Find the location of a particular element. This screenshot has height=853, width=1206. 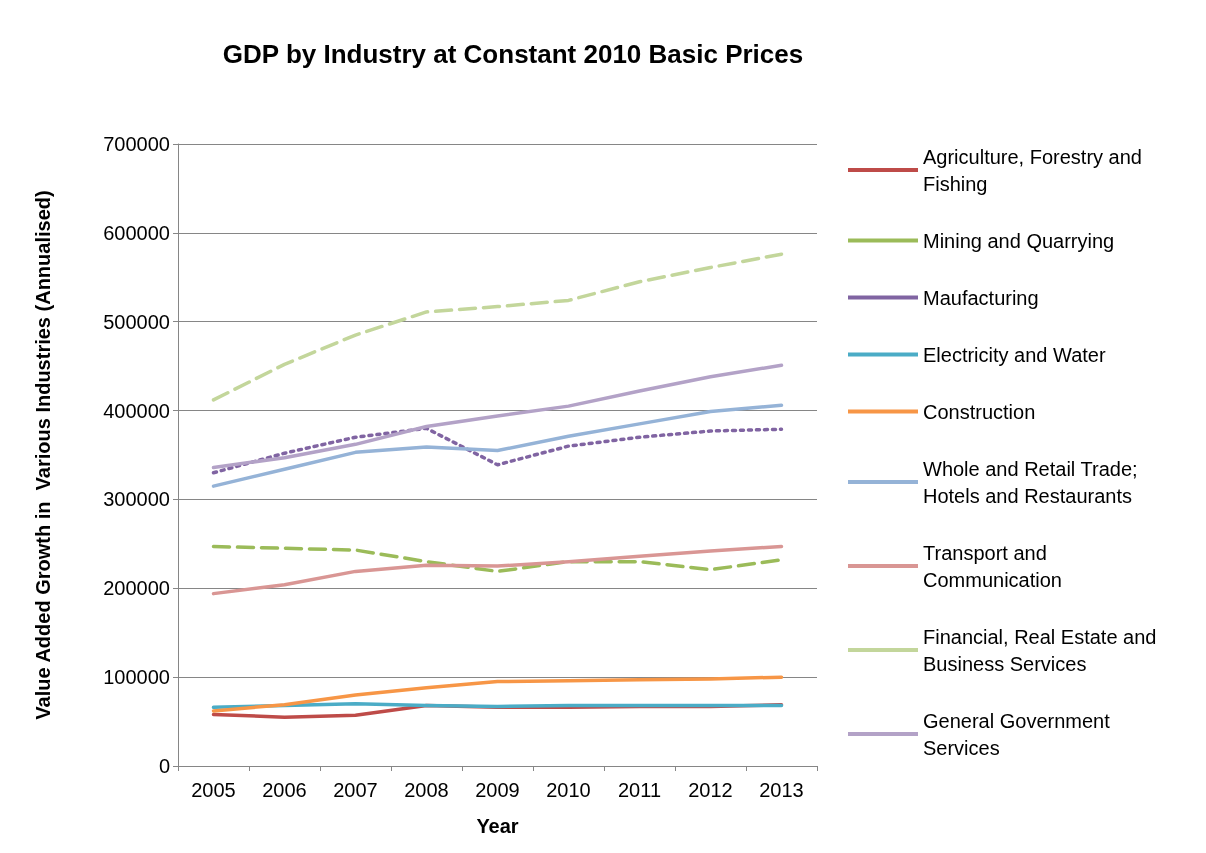

y-tick-label: 600000 is located at coordinates (136, 232).